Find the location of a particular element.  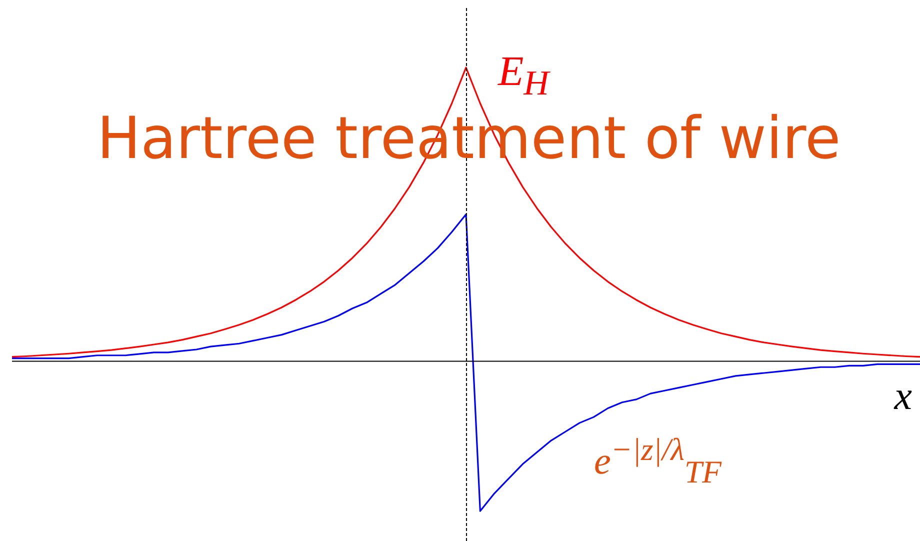

x-axis-title: x is located at coordinates (903, 395).